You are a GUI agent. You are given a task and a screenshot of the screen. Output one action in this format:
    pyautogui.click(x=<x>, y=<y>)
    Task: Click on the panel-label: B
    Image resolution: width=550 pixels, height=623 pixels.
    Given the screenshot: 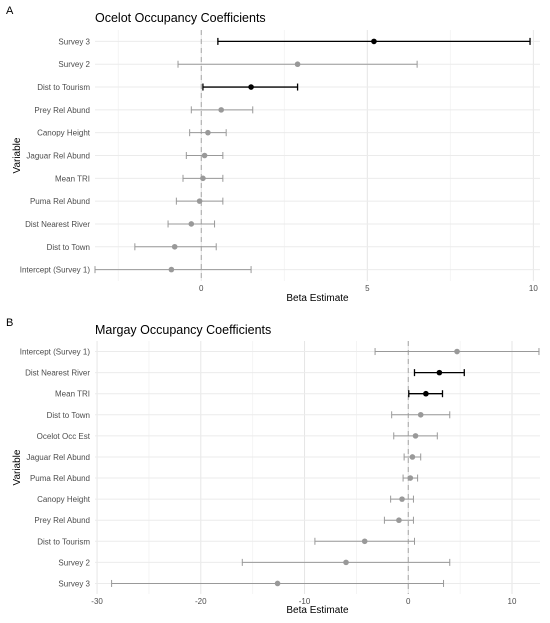 What is the action you would take?
    pyautogui.click(x=9, y=323)
    